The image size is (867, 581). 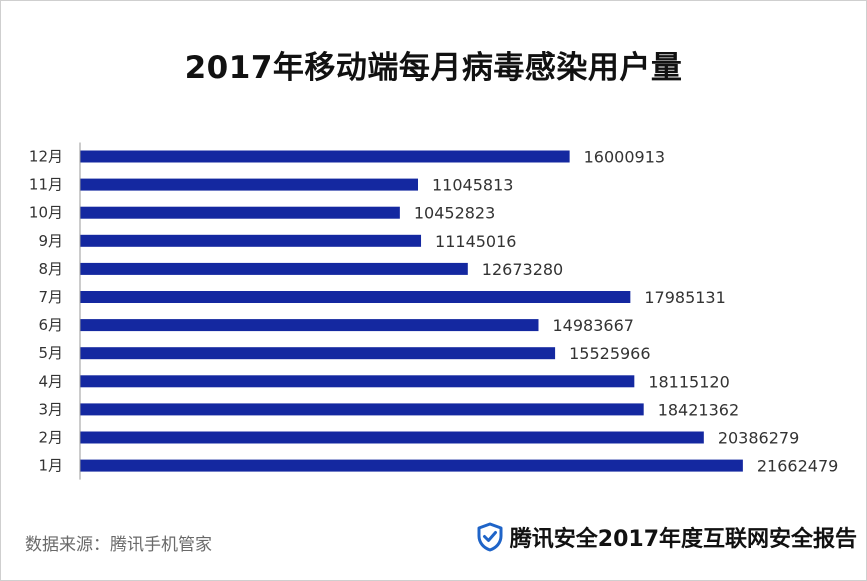 What do you see at coordinates (118, 545) in the screenshot?
I see `data-source-note: 数据来源：腾讯手机管家` at bounding box center [118, 545].